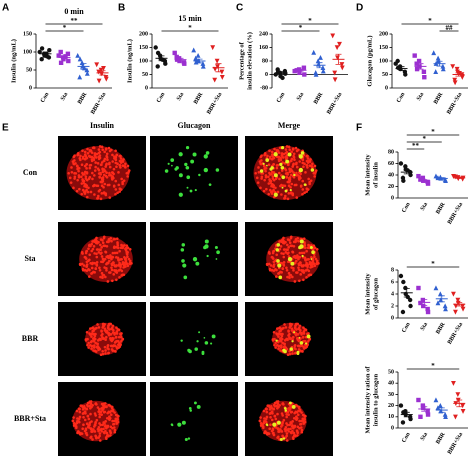 The image size is (474, 474). Describe the element at coordinates (401, 97) in the screenshot. I see `x-tick-label: Con` at that location.